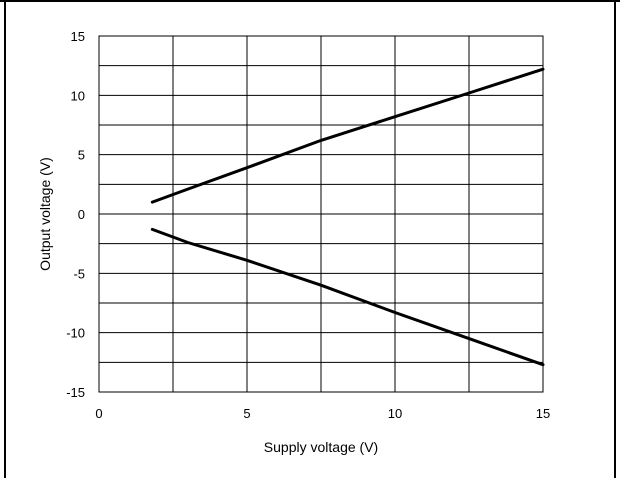 This screenshot has height=478, width=620. What do you see at coordinates (81, 214) in the screenshot?
I see `y-tick-label: 0` at bounding box center [81, 214].